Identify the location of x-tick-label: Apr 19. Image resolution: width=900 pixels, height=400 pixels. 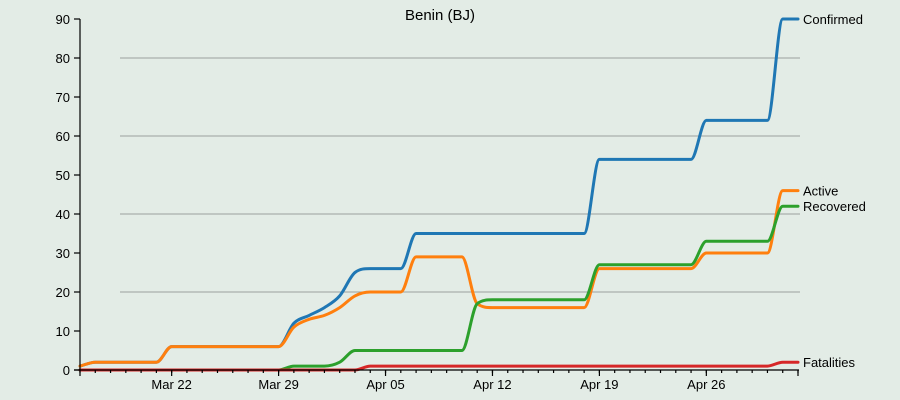
(599, 384).